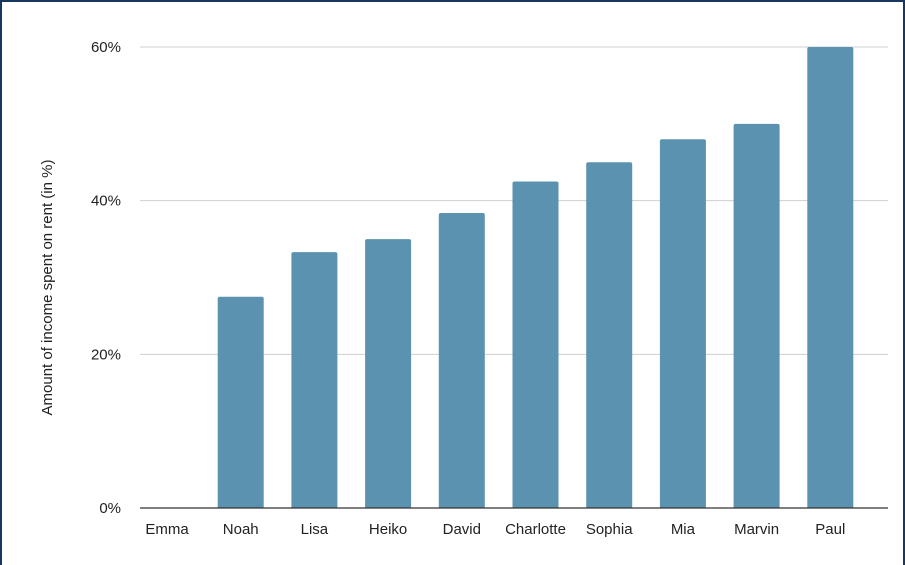  I want to click on x-tick-label-emma: Emma, so click(167, 529).